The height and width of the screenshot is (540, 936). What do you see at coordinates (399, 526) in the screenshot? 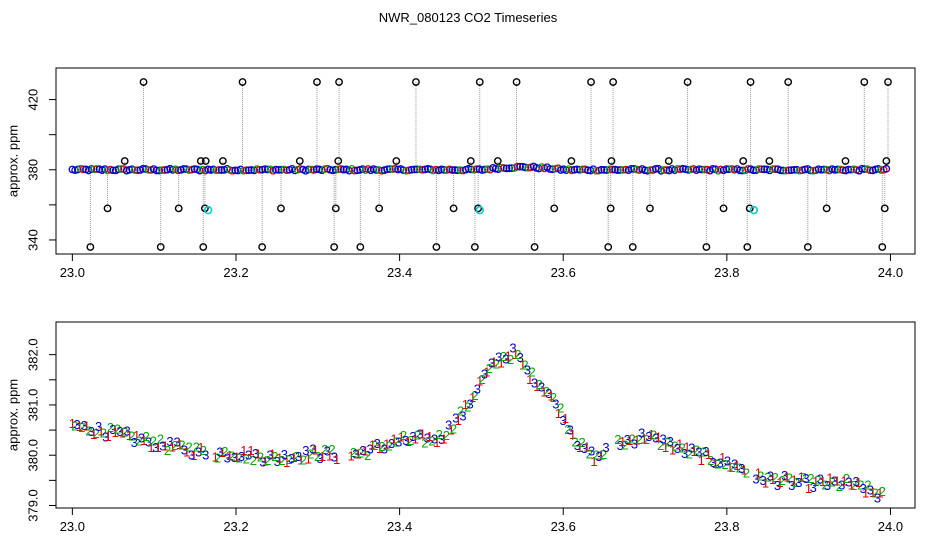
I see `x-tick-label: 23.4` at bounding box center [399, 526].